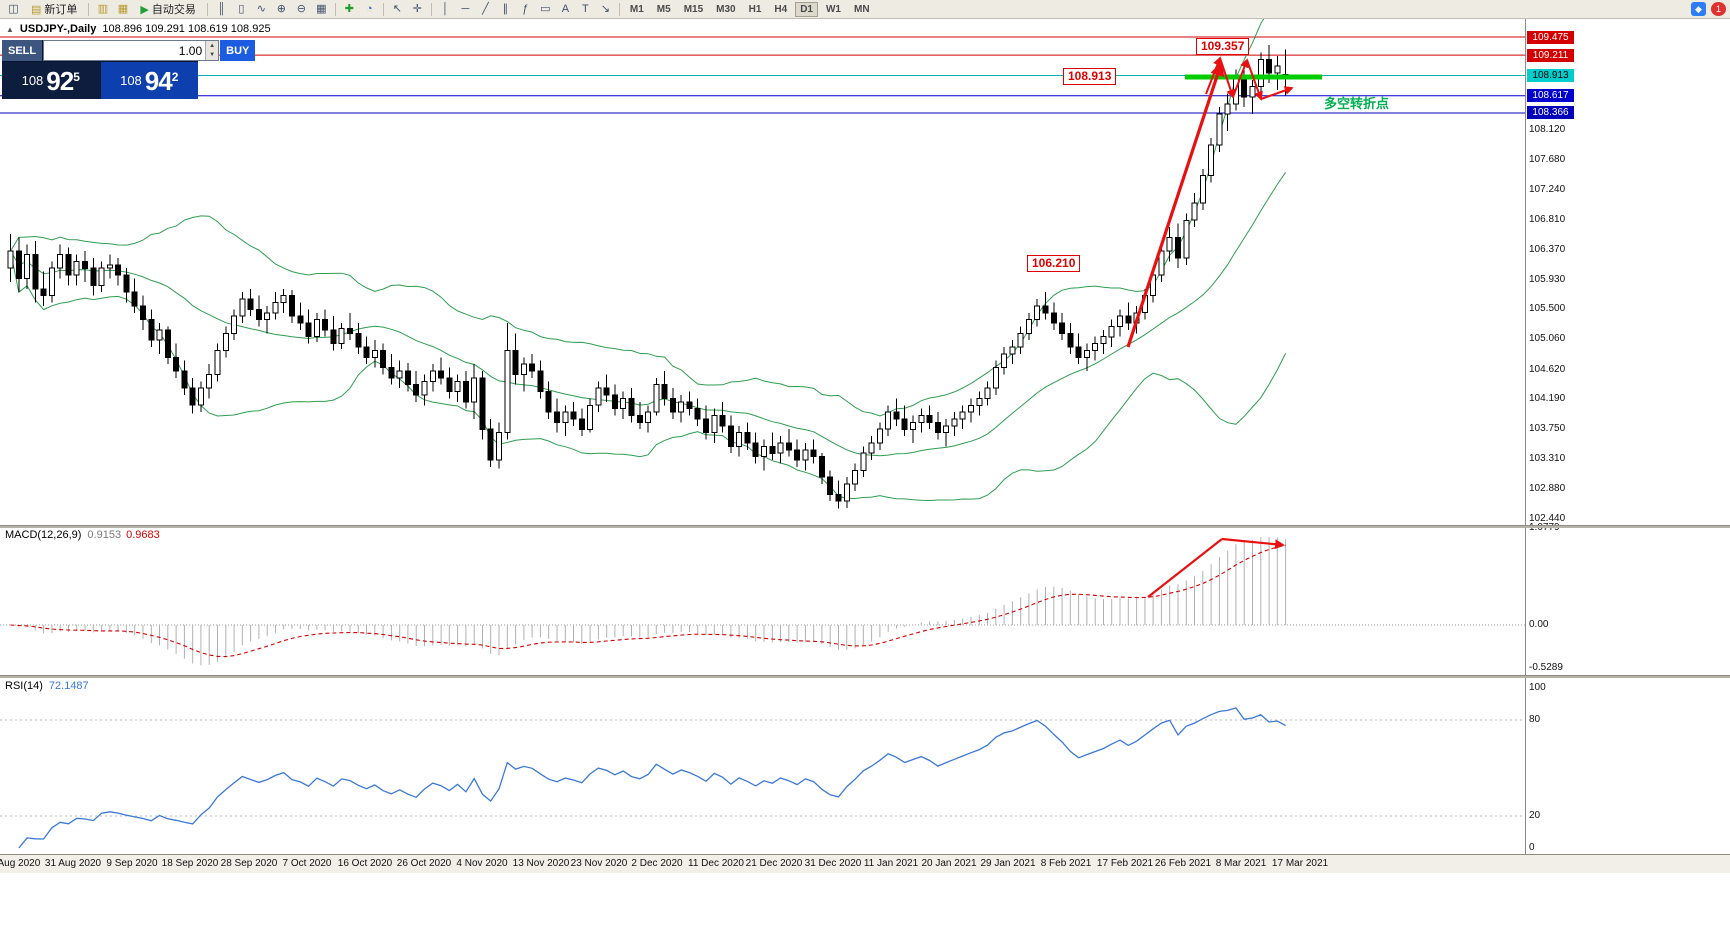 This screenshot has width=1730, height=943. I want to click on trendline-icon: ╱, so click(485, 9).